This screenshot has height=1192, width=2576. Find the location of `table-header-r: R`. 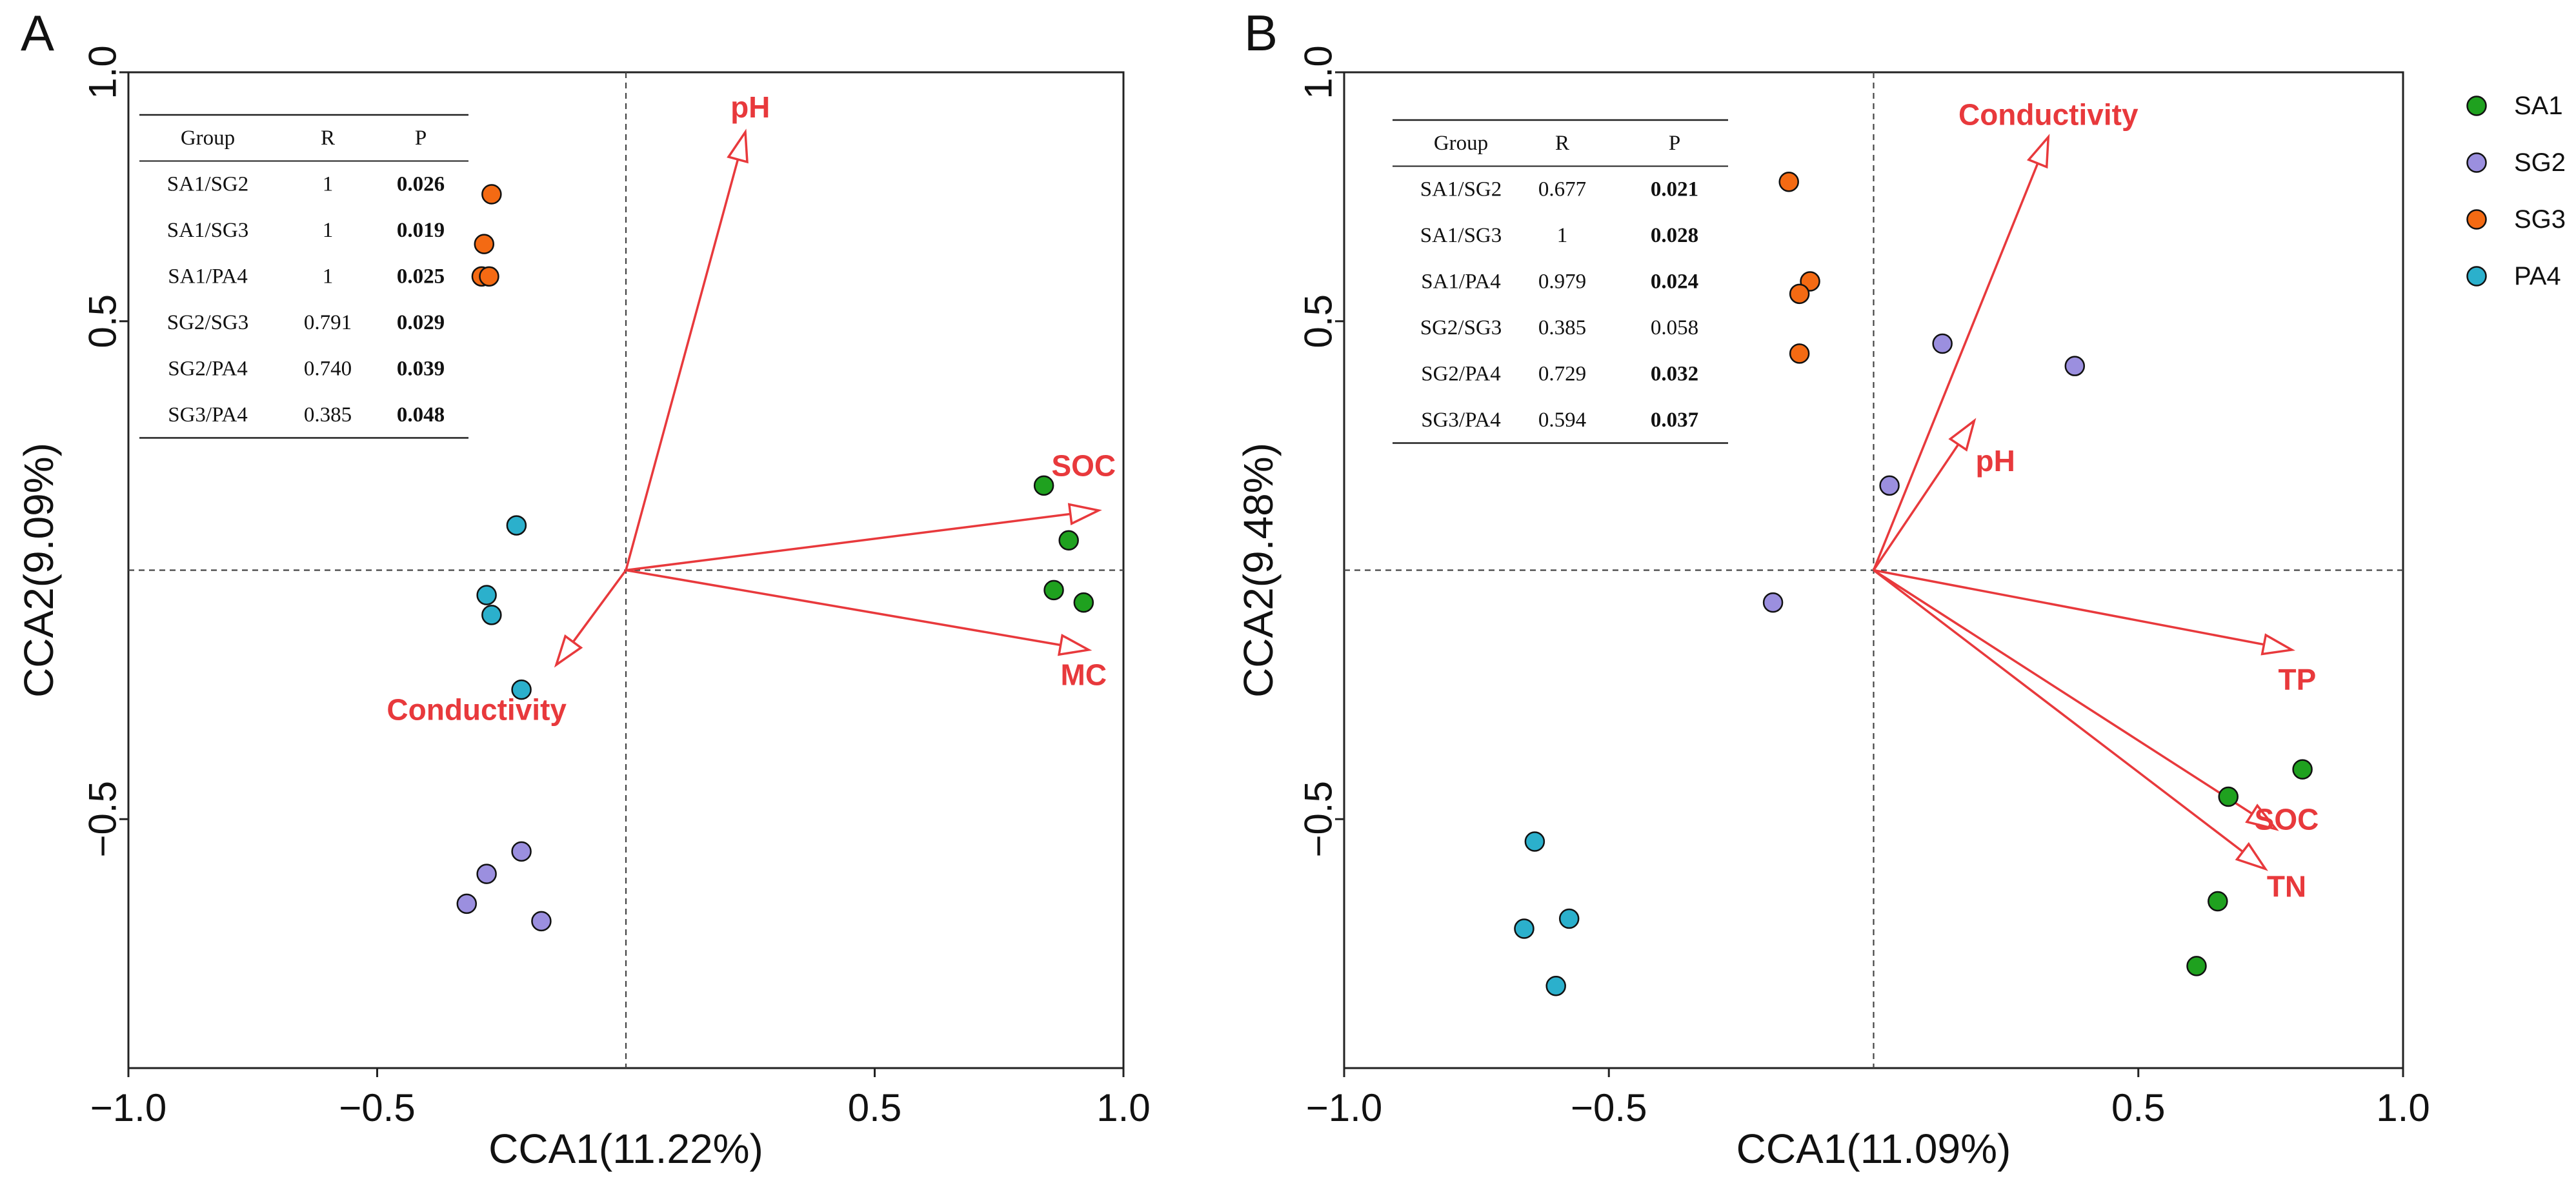

table-header-r: R is located at coordinates (328, 138).